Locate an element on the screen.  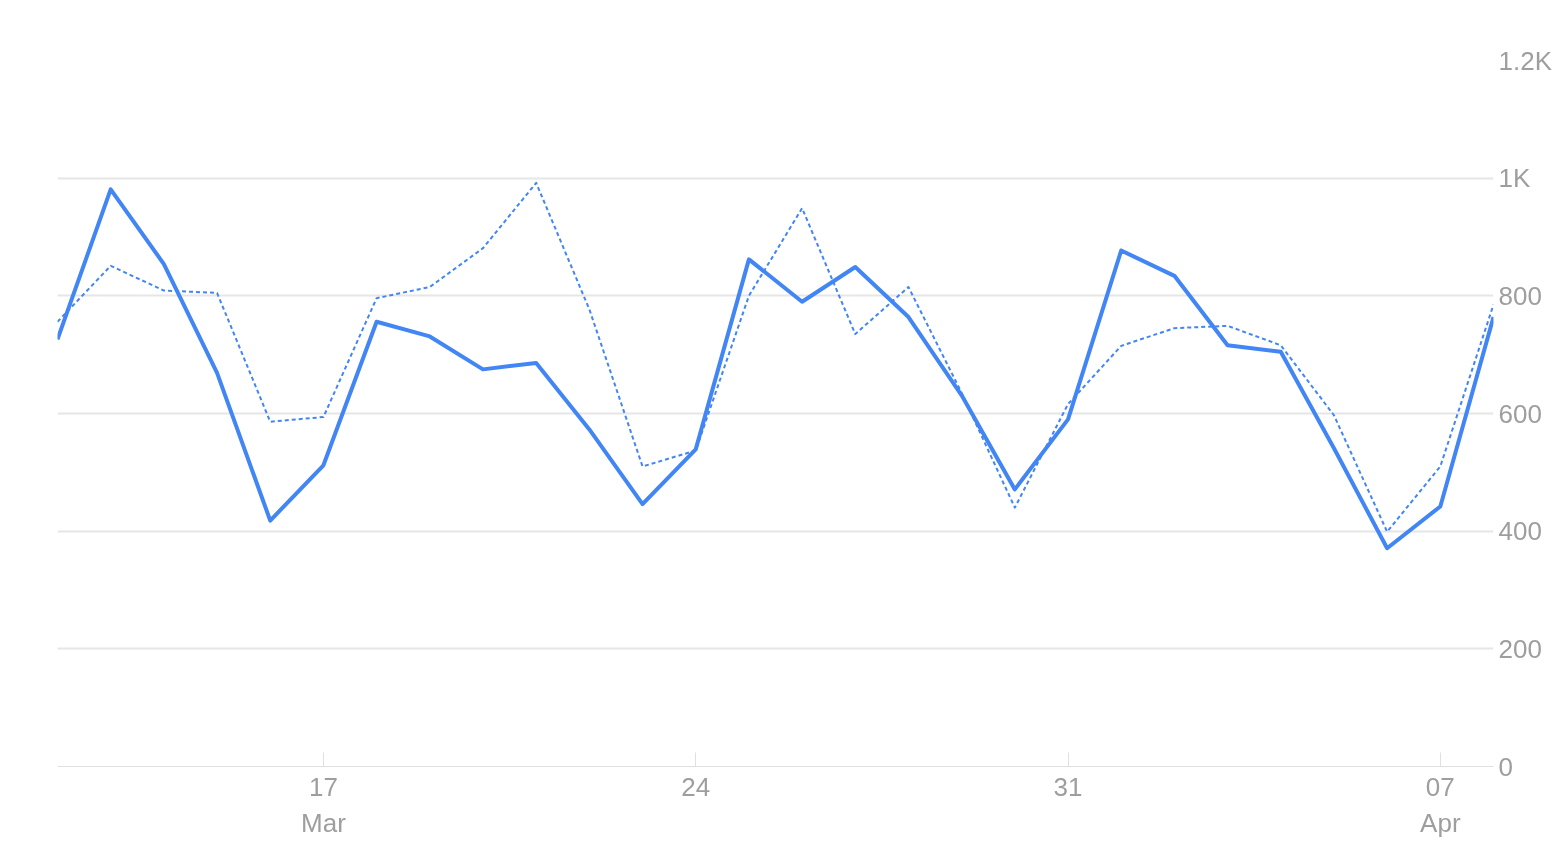
x-tick-label: 24 is located at coordinates (696, 786).